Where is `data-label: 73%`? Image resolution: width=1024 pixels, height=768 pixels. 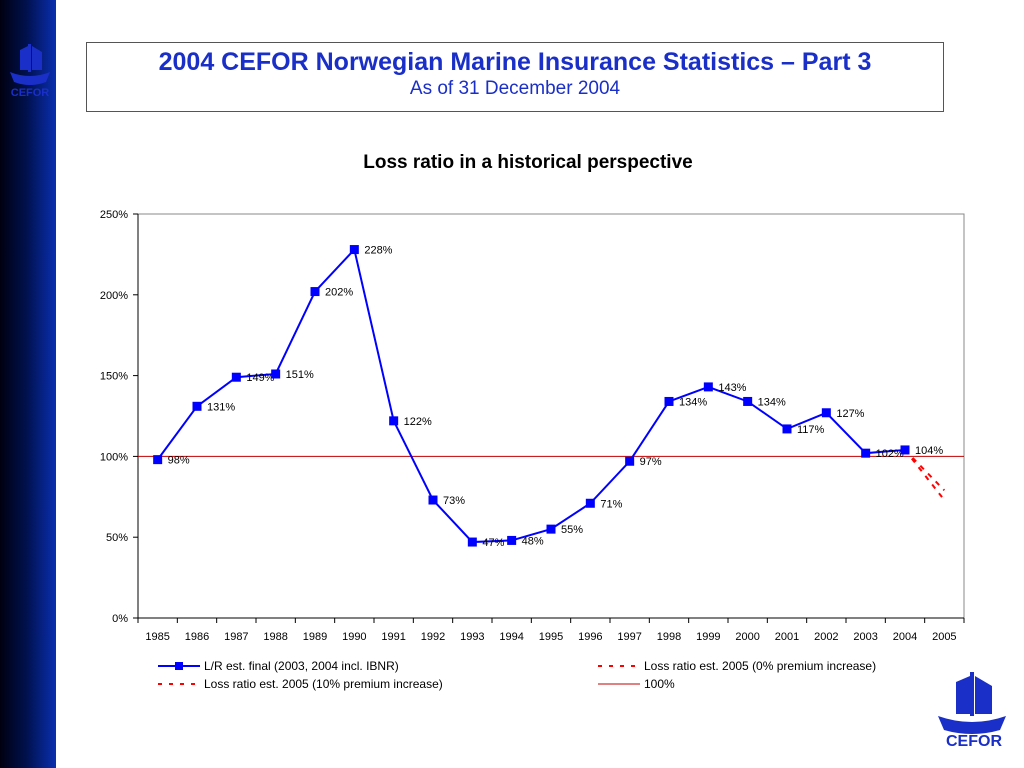 data-label: 73% is located at coordinates (454, 501).